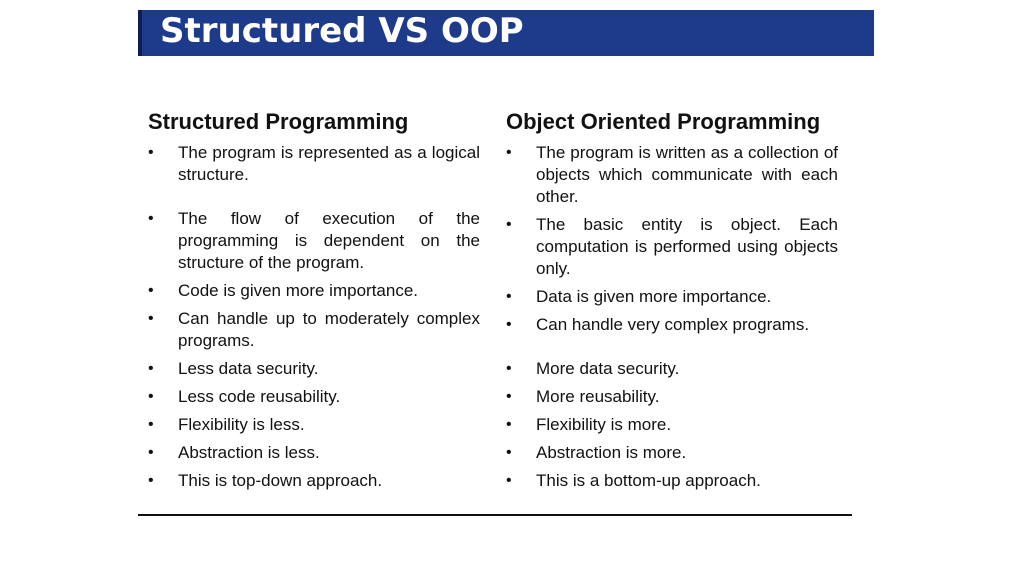  What do you see at coordinates (314, 481) in the screenshot?
I see `structured-item-approach: This is top-down approach.` at bounding box center [314, 481].